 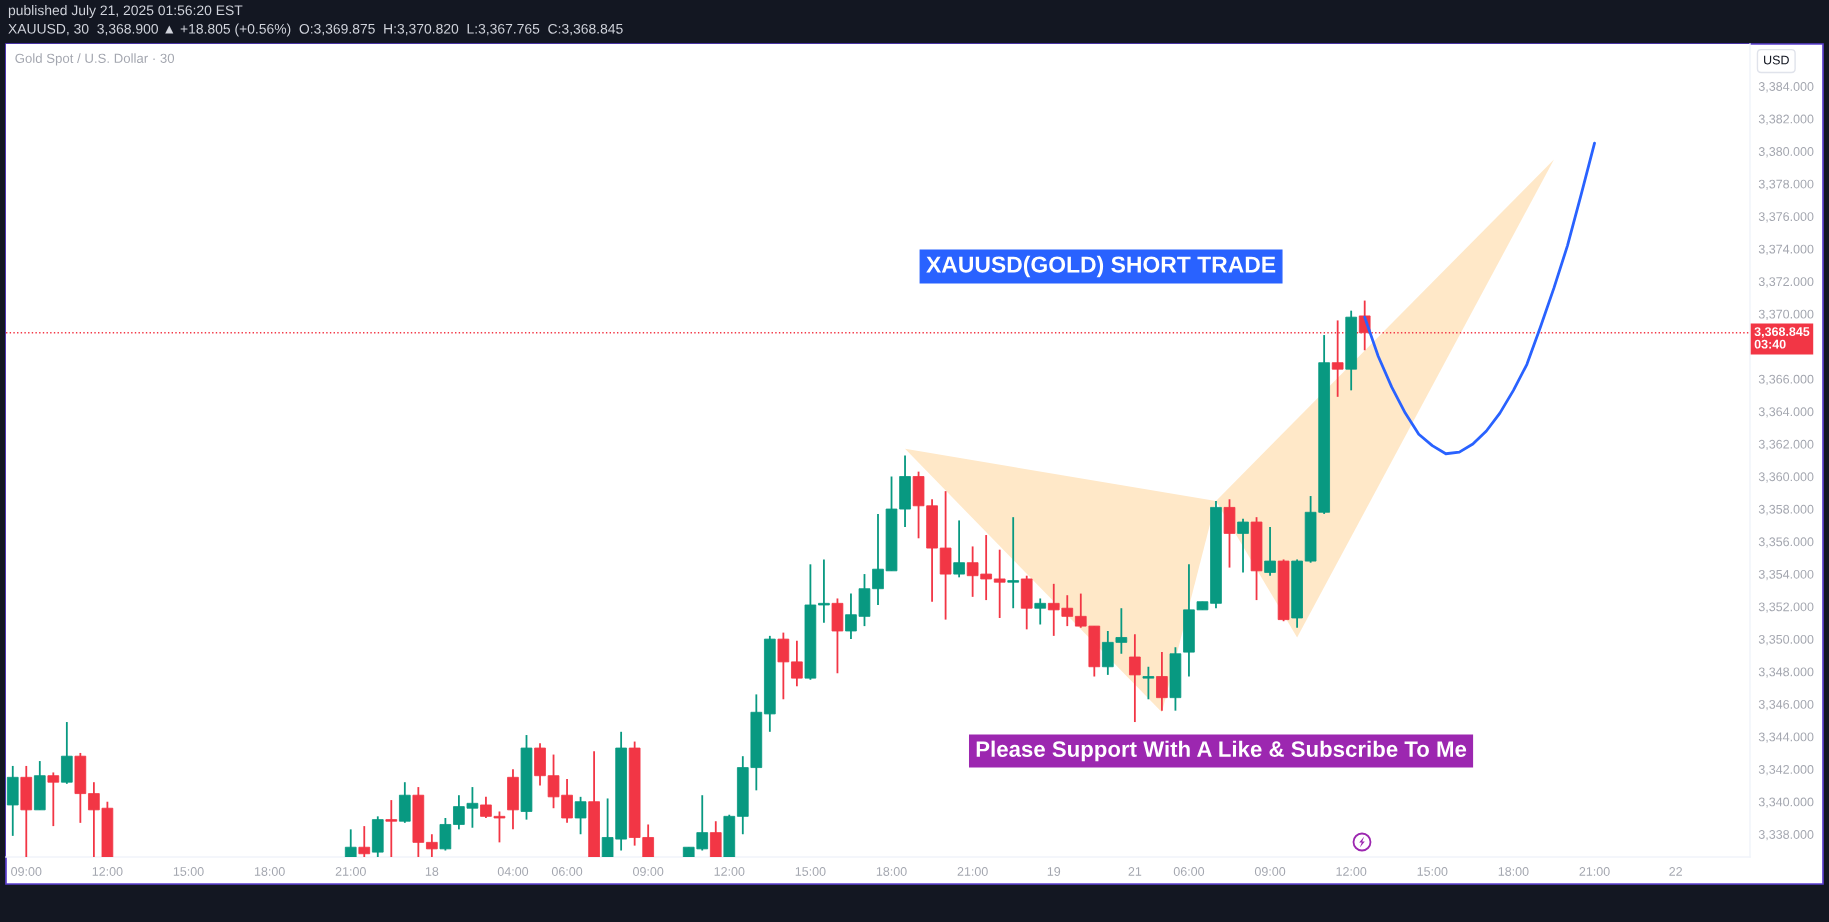 What do you see at coordinates (1786, 542) in the screenshot?
I see `y-tick-label: 3,356.000` at bounding box center [1786, 542].